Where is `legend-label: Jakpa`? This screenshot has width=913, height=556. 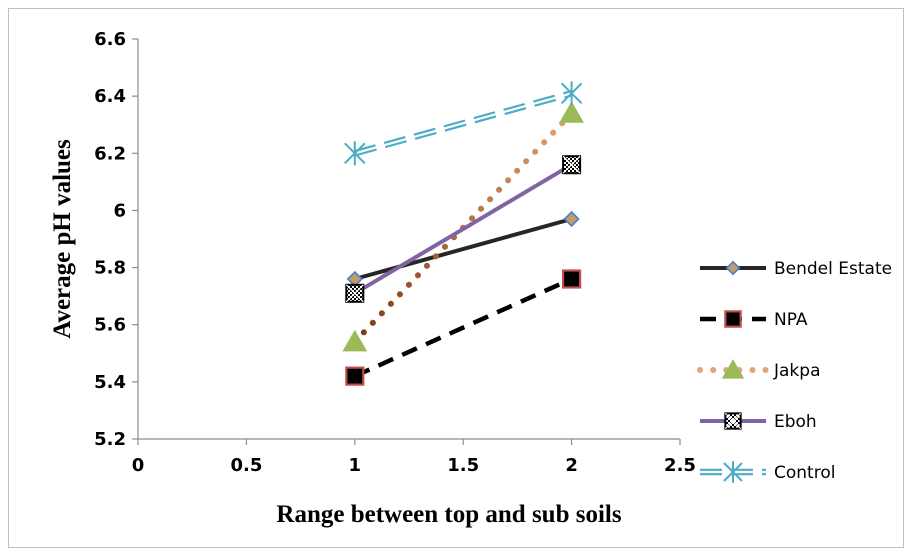 legend-label: Jakpa is located at coordinates (796, 371).